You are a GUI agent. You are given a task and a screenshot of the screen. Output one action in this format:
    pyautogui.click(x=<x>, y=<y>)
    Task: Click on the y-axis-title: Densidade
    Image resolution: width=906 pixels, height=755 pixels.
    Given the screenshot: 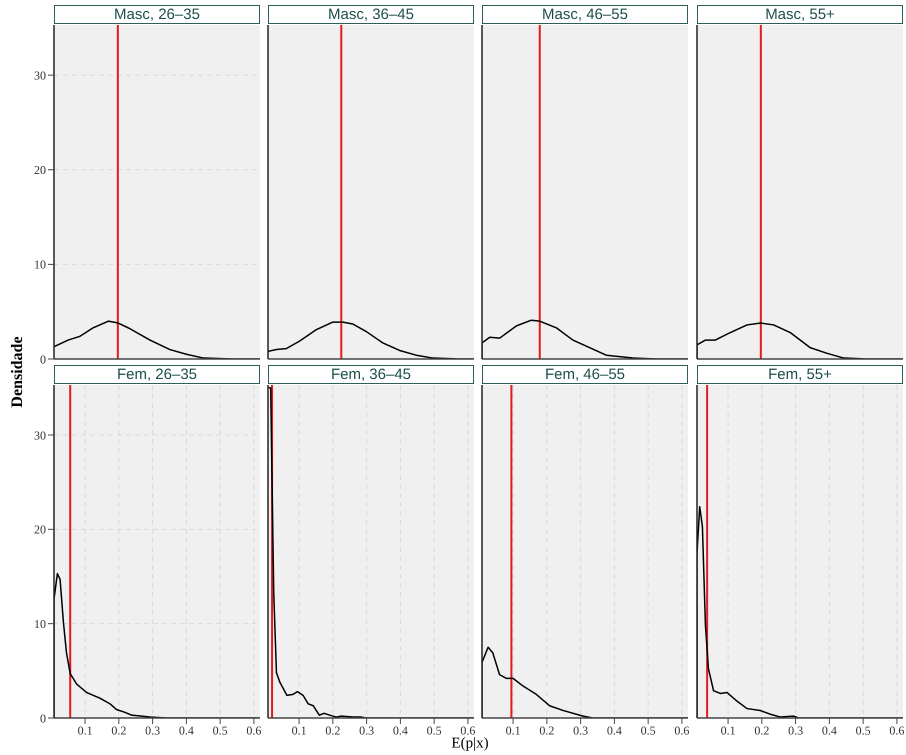 What is the action you would take?
    pyautogui.click(x=18, y=372)
    